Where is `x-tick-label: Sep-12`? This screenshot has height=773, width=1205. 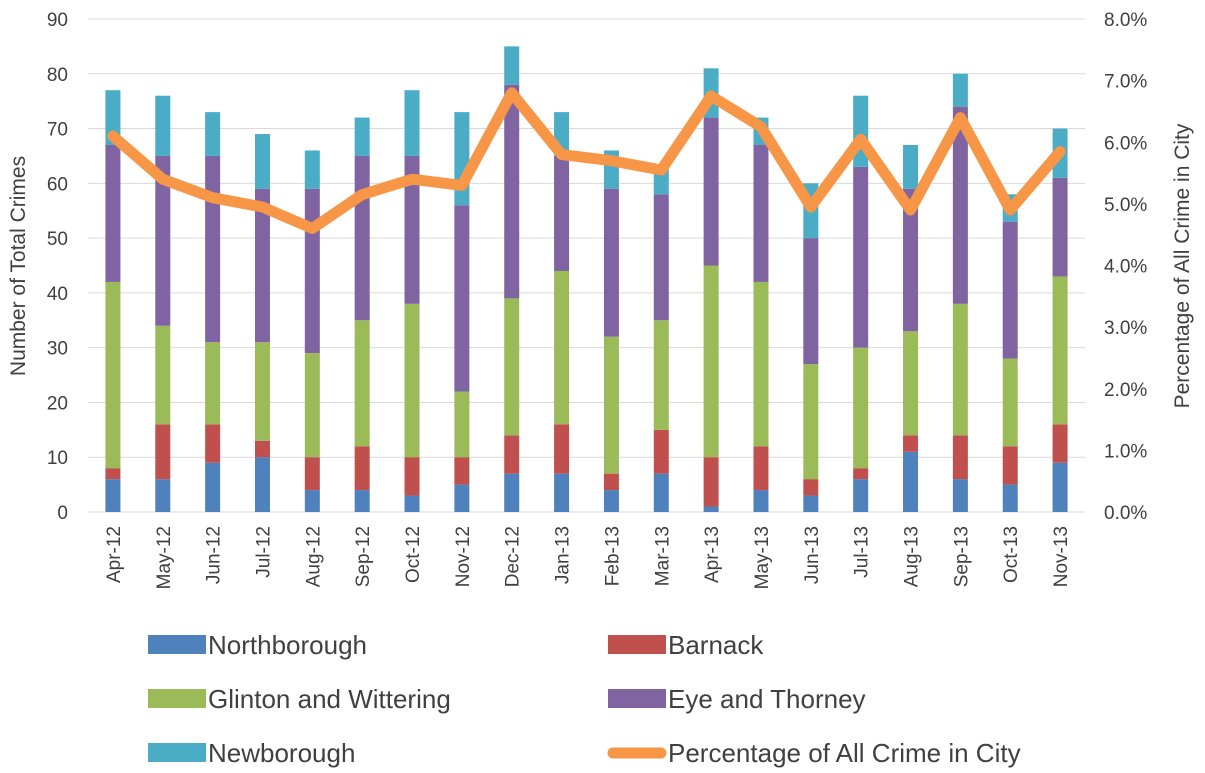
x-tick-label: Sep-12 is located at coordinates (363, 556).